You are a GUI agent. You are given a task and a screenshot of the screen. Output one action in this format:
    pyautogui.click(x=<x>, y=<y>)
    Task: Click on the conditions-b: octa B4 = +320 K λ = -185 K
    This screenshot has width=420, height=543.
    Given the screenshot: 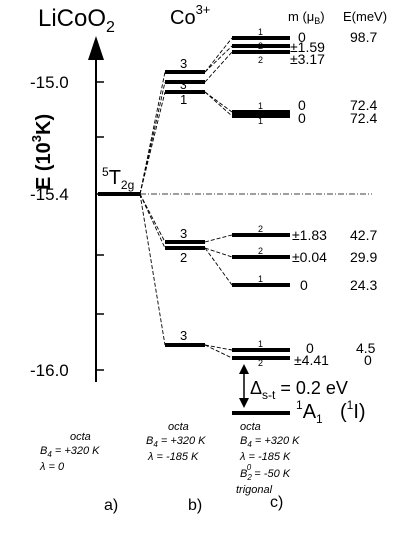 What is the action you would take?
    pyautogui.click(x=176, y=442)
    